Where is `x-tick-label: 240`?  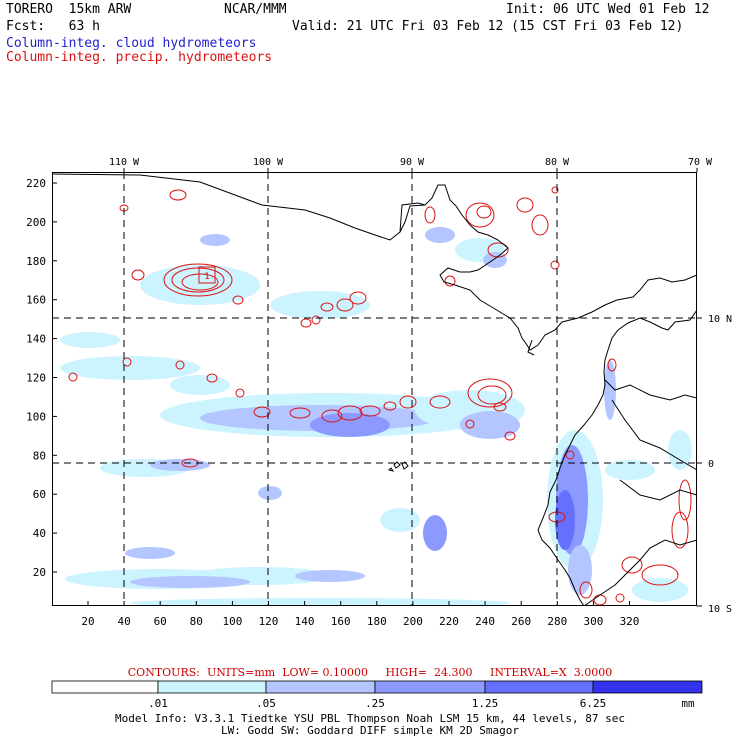 x-tick-label: 240 is located at coordinates (485, 621).